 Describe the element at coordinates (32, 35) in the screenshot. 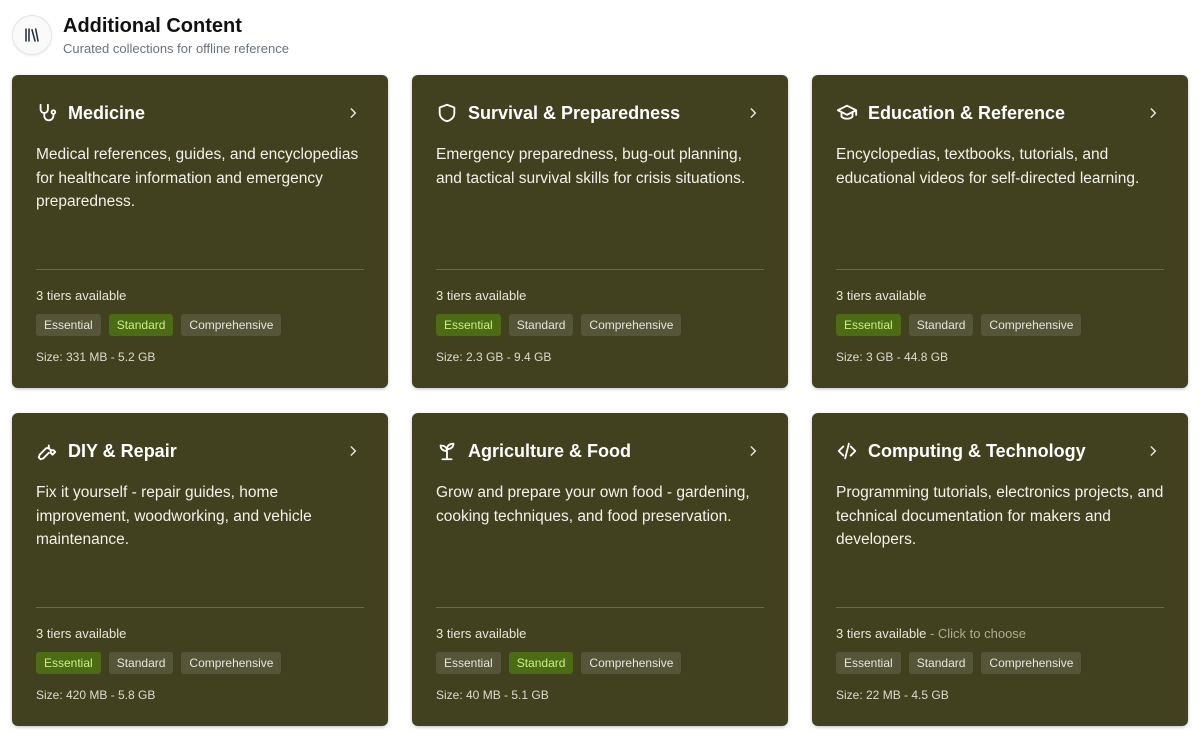

I see `library-books-icon` at that location.